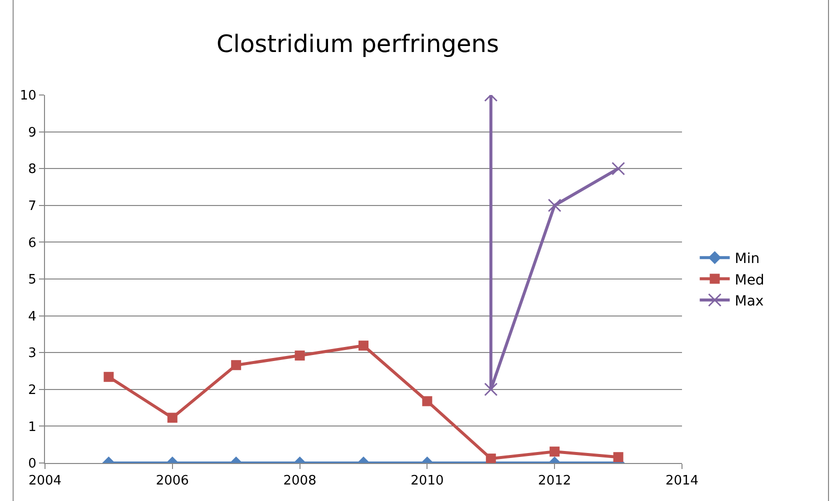 The width and height of the screenshot is (832, 501). I want to click on legend-label: Min, so click(747, 259).